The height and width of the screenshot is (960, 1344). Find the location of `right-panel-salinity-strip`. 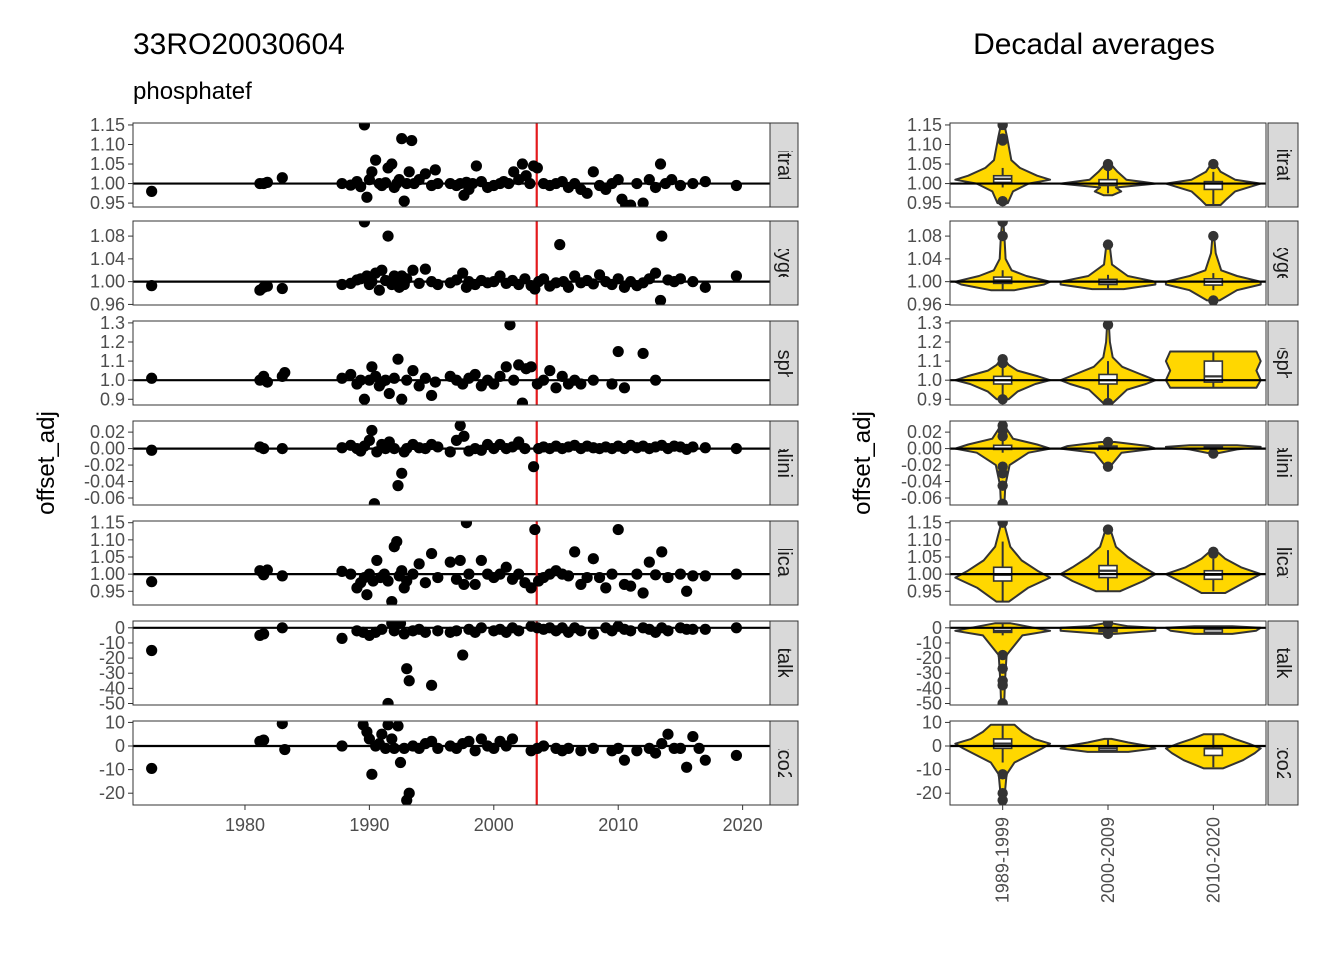

right-panel-salinity-strip is located at coordinates (1283, 463).